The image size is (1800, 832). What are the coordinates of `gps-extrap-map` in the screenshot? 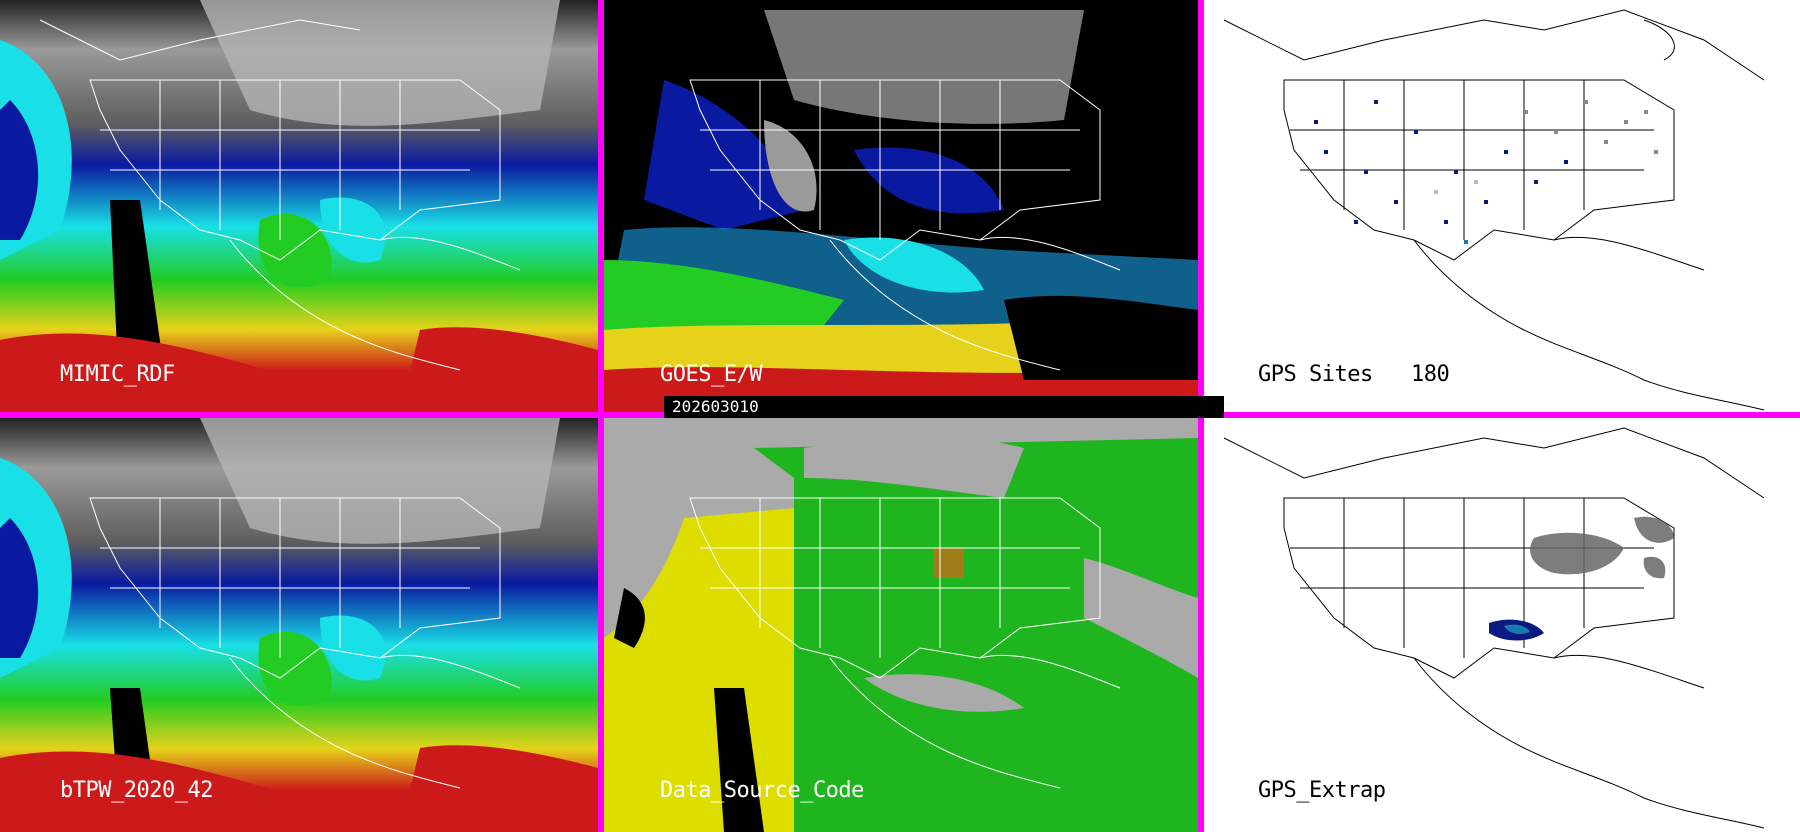 It's located at (1494, 628).